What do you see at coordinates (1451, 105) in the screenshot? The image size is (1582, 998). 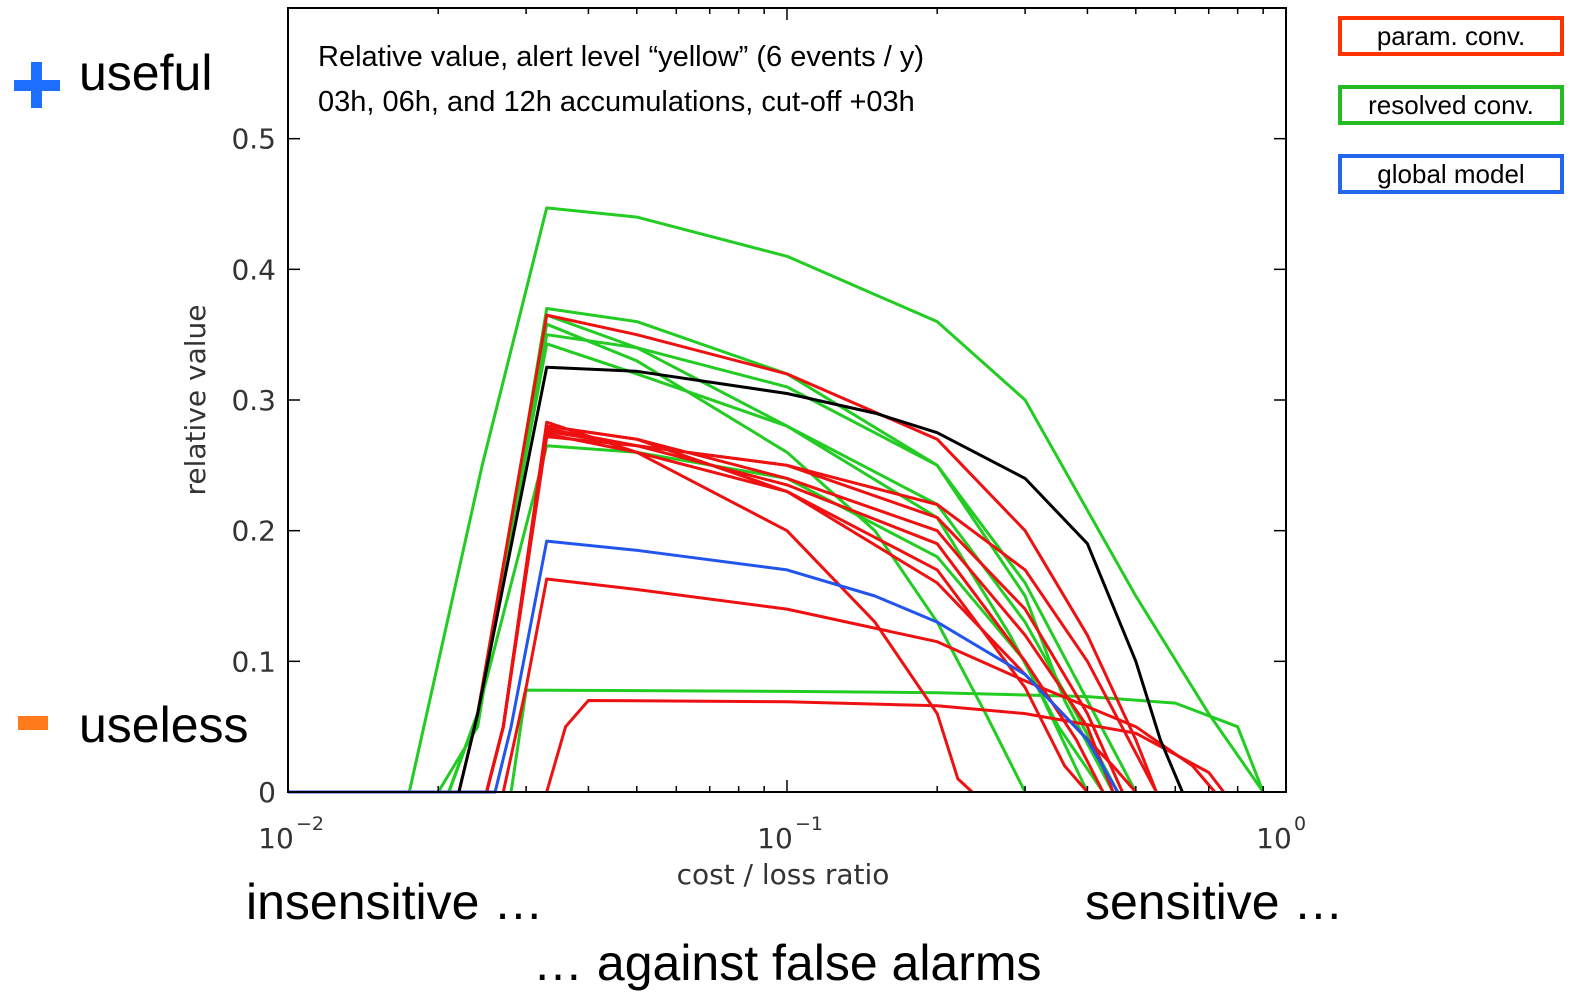 I see `legend-resolved-conv: resolved conv.` at bounding box center [1451, 105].